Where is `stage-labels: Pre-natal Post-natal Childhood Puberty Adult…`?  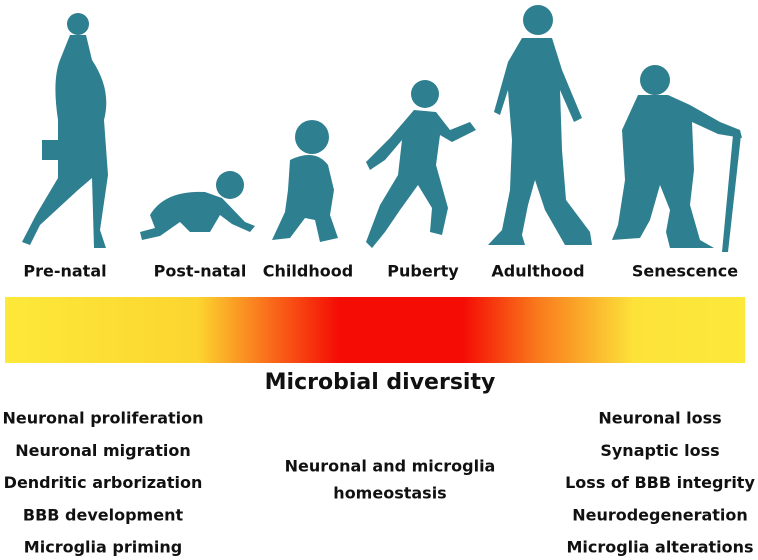
stage-labels: Pre-natal Post-natal Childhood Puberty Adult… is located at coordinates (380, 271).